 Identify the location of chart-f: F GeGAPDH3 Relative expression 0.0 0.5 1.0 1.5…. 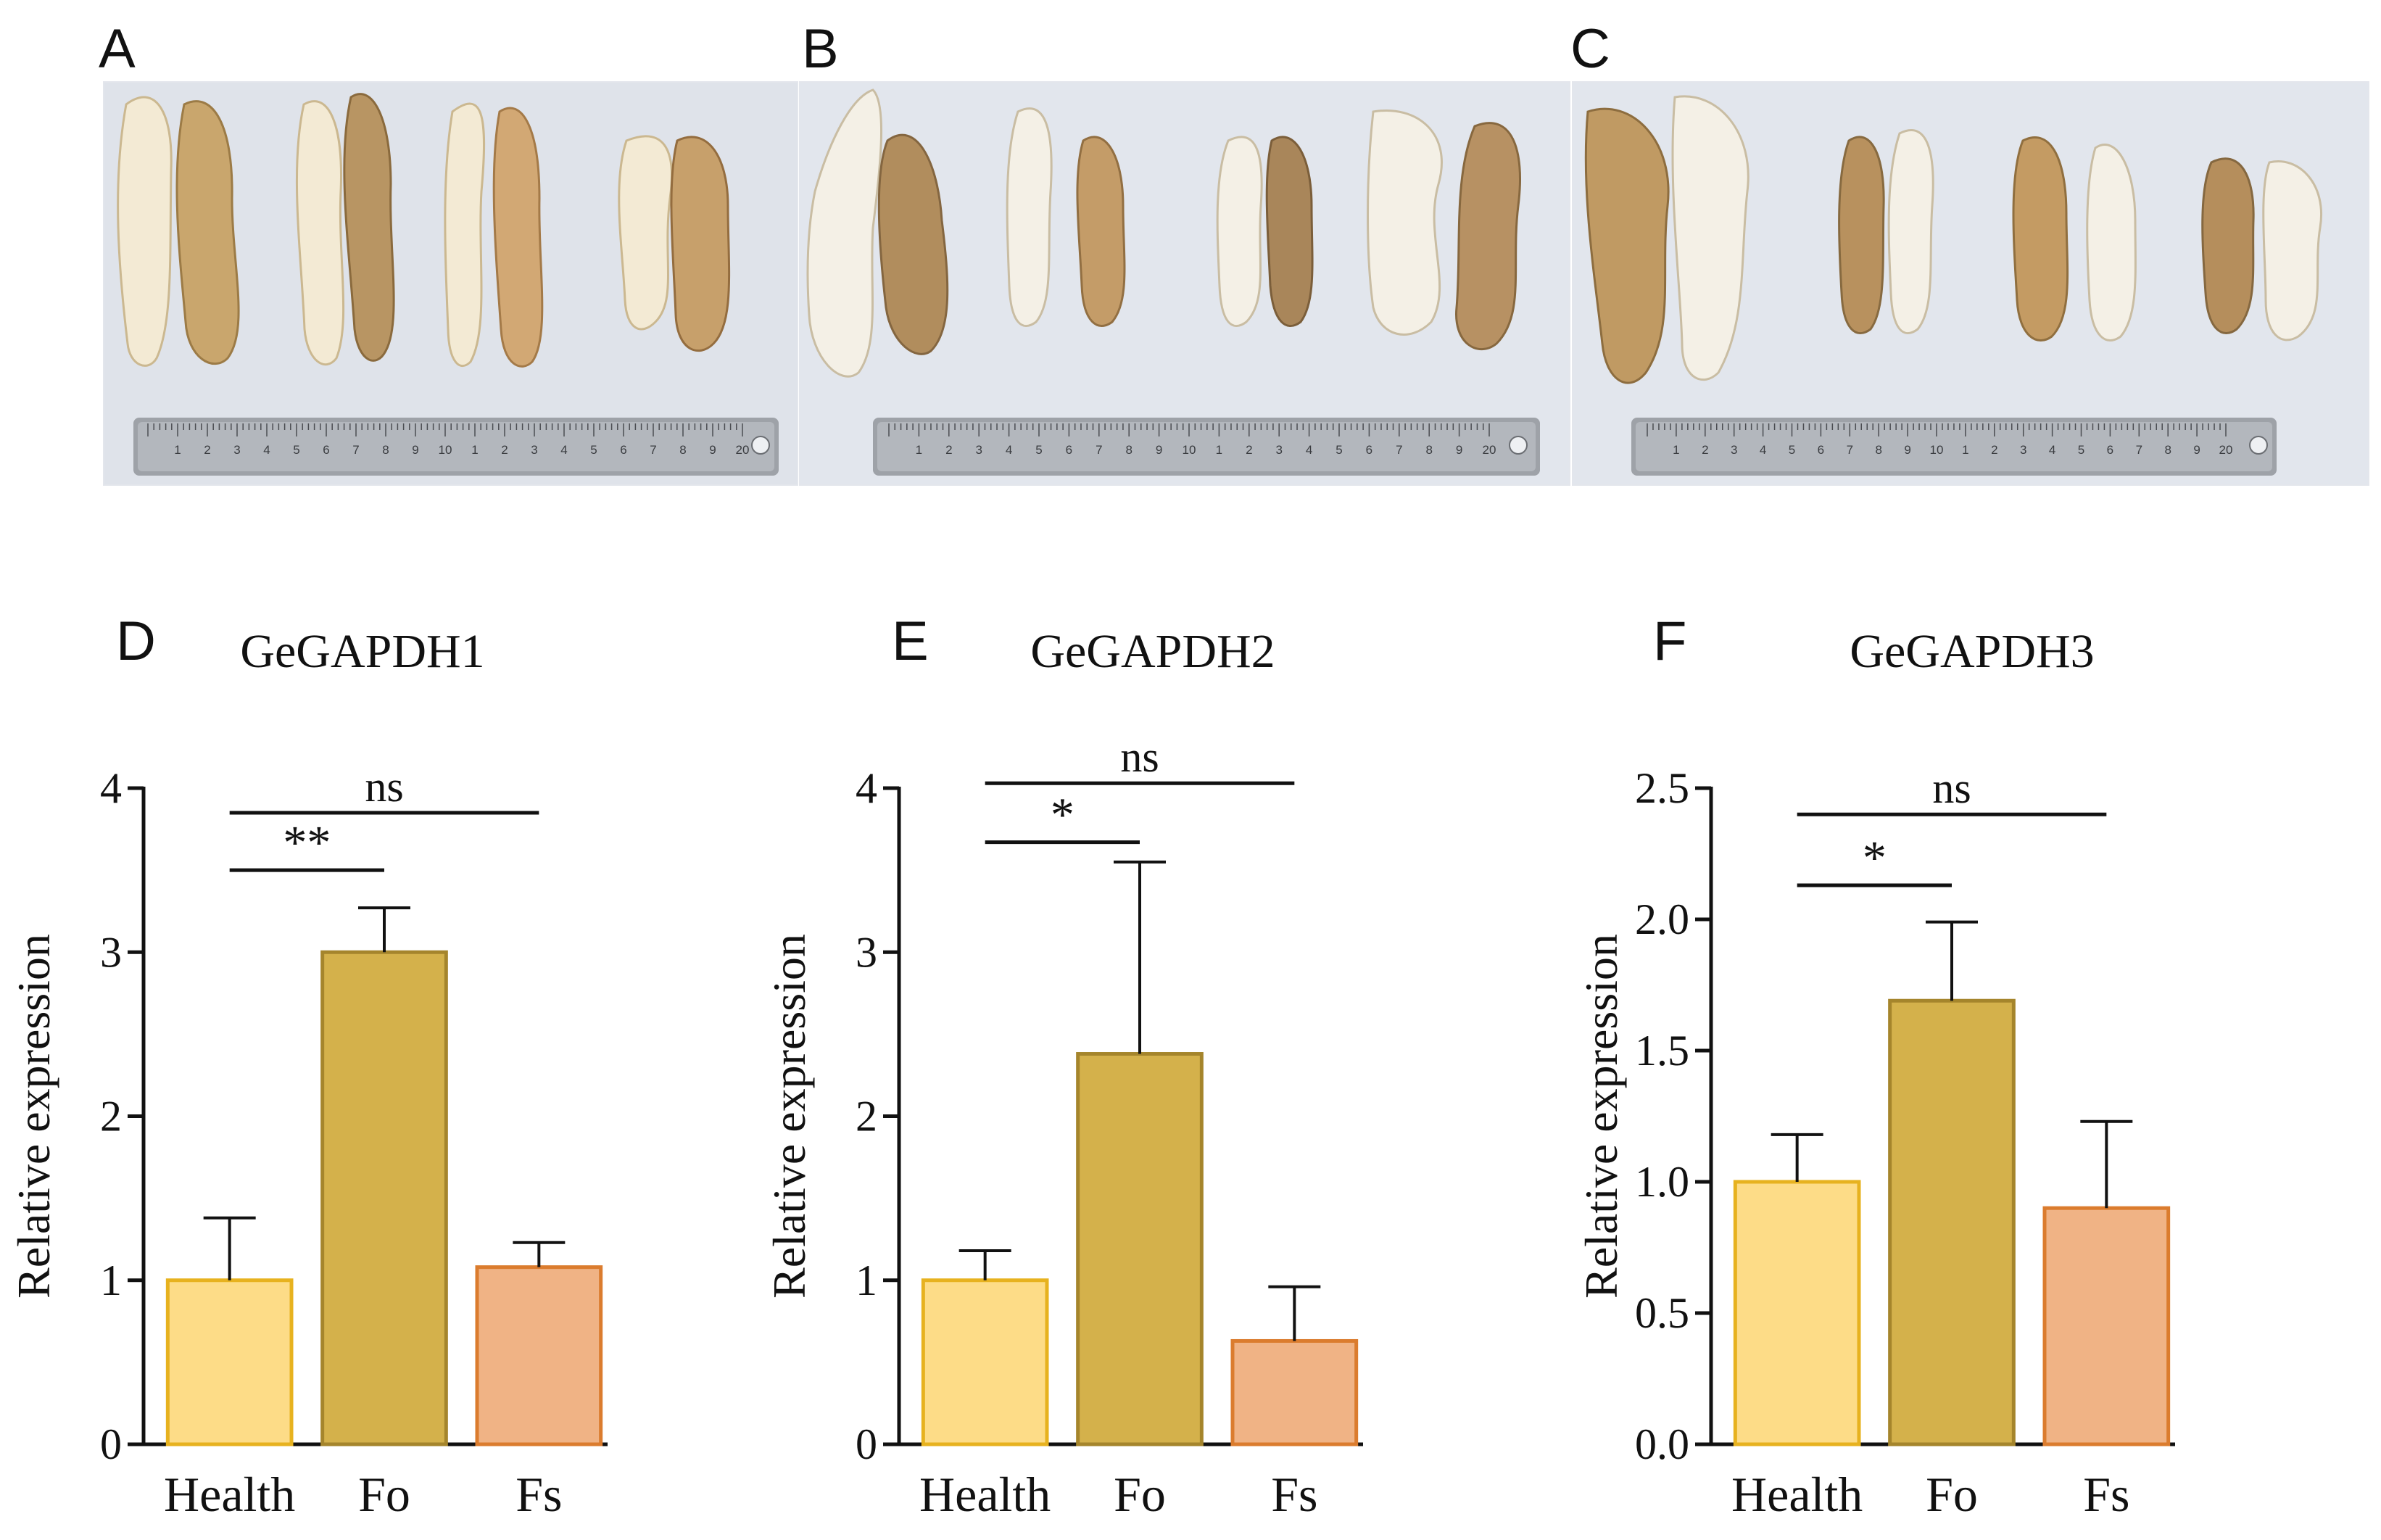
(1875, 1066).